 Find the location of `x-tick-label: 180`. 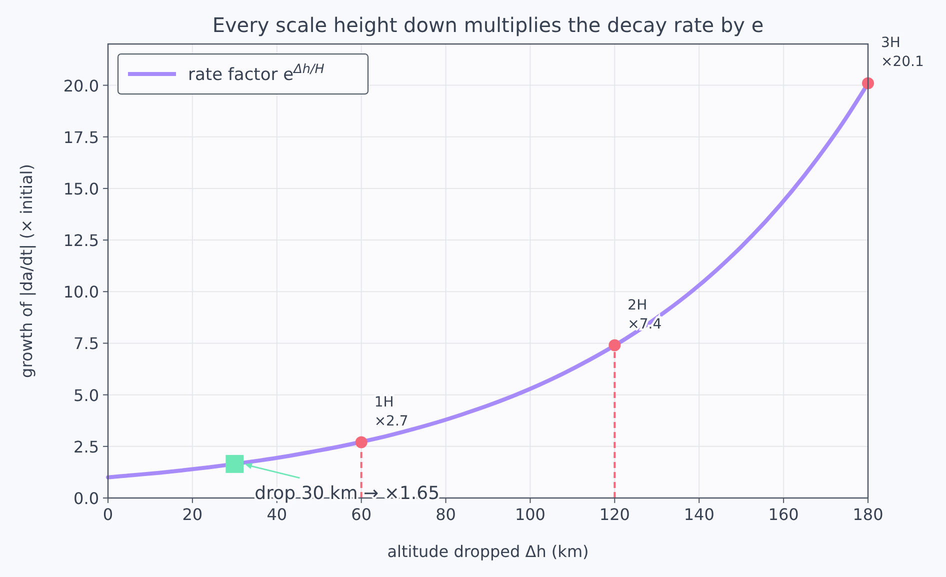

x-tick-label: 180 is located at coordinates (868, 514).